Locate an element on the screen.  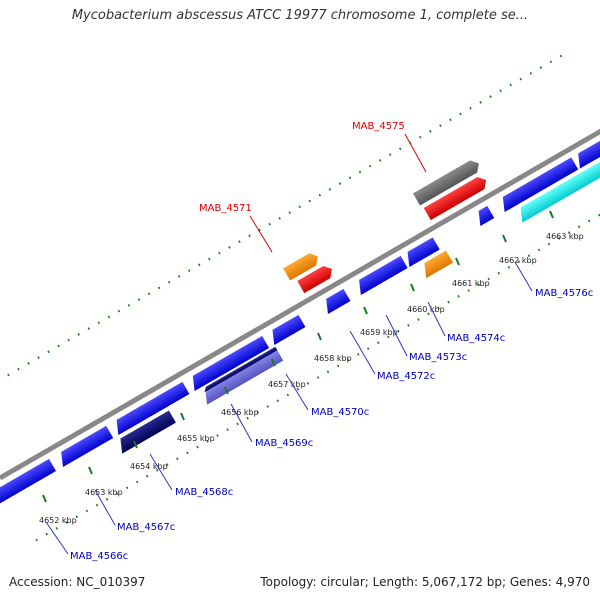
ruler-tick-label: 4657 kbp is located at coordinates (287, 384).